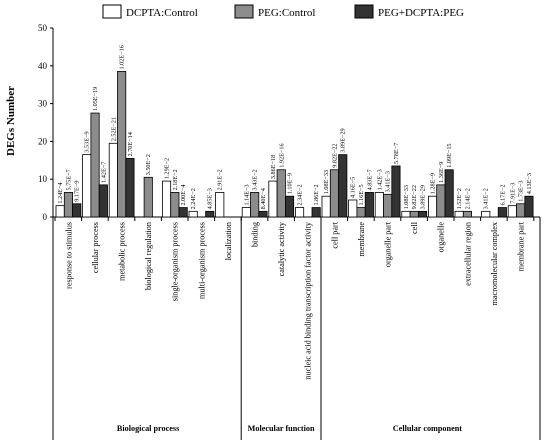  I want to click on y-tick-label-5: 50, so click(43, 28).